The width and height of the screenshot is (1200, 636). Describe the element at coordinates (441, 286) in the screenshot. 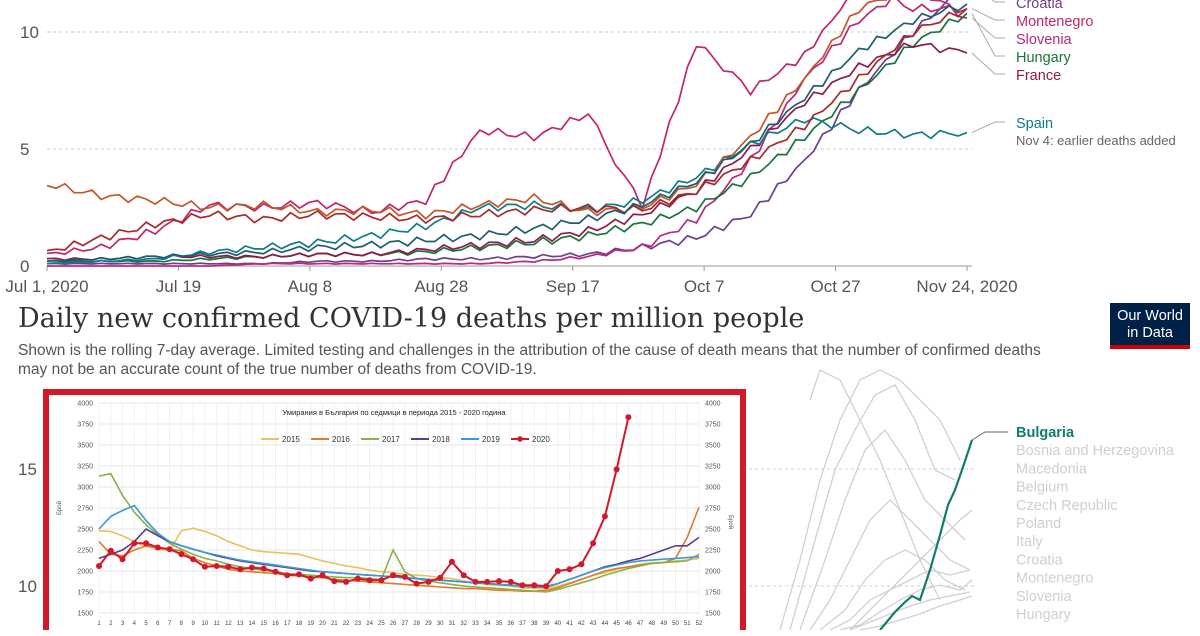

I see `x-tick-label: Aug 28` at that location.